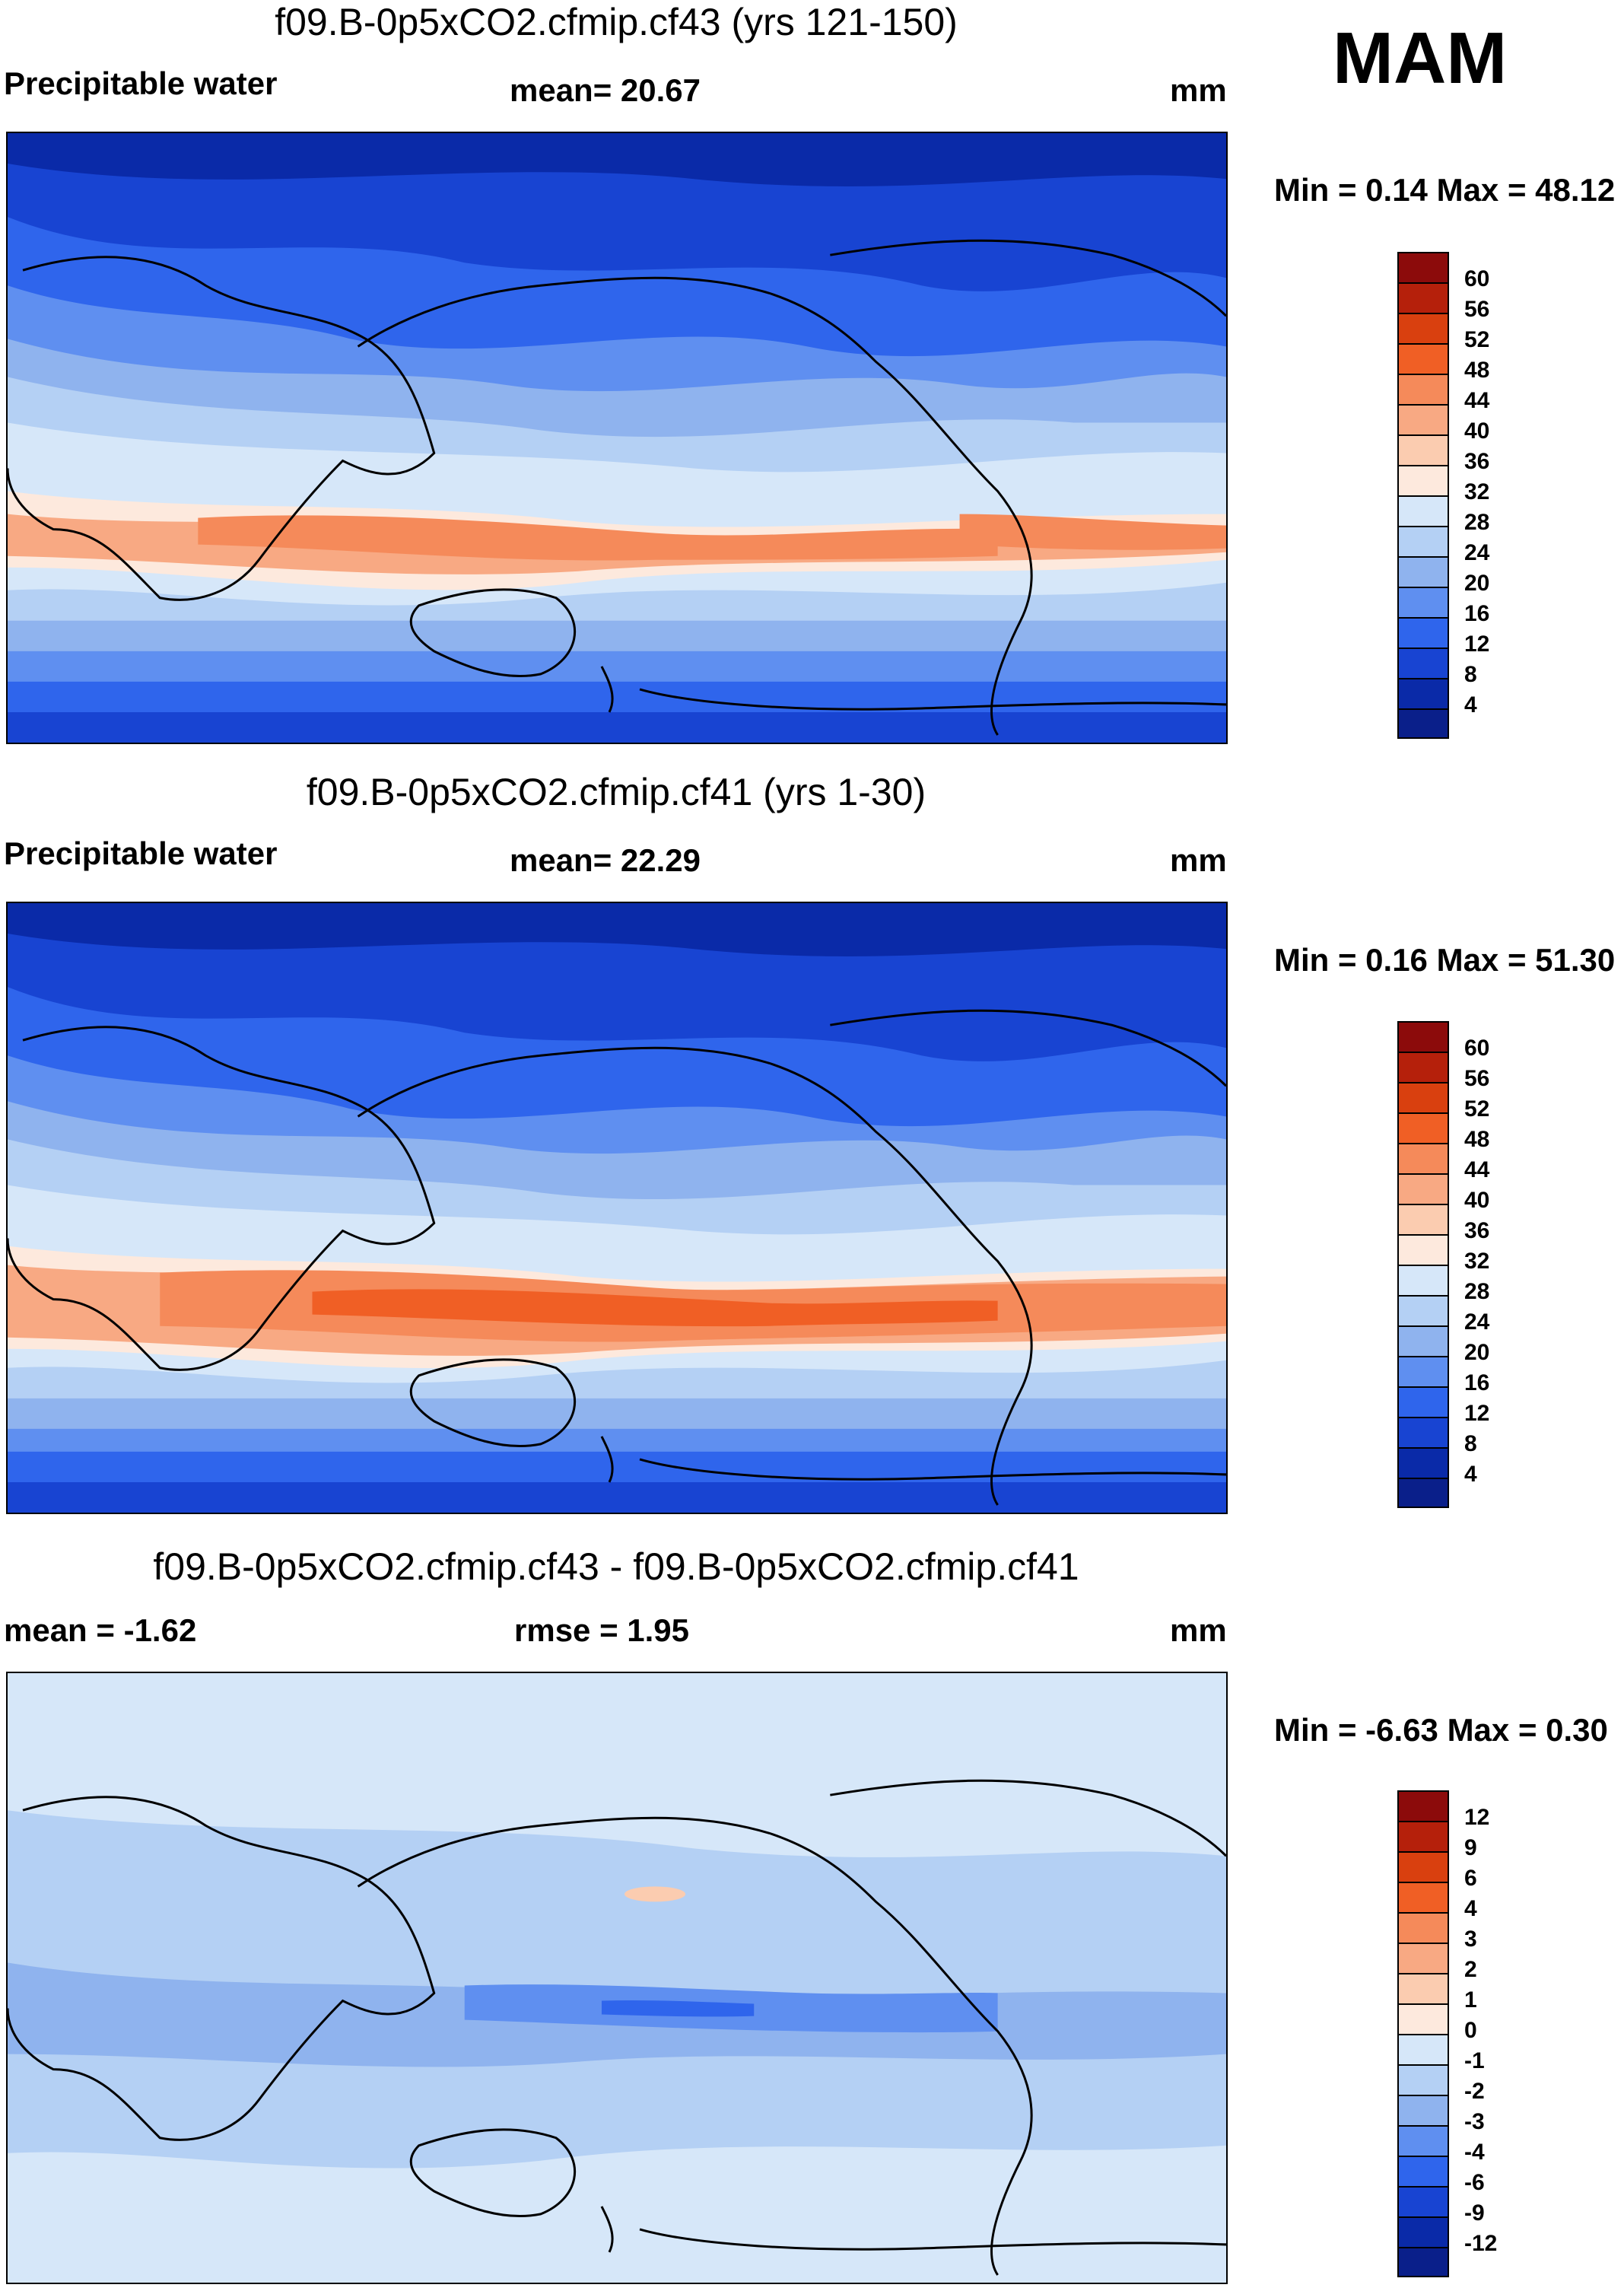  I want to click on panel-1-colorbar-tick: 12, so click(1477, 644).